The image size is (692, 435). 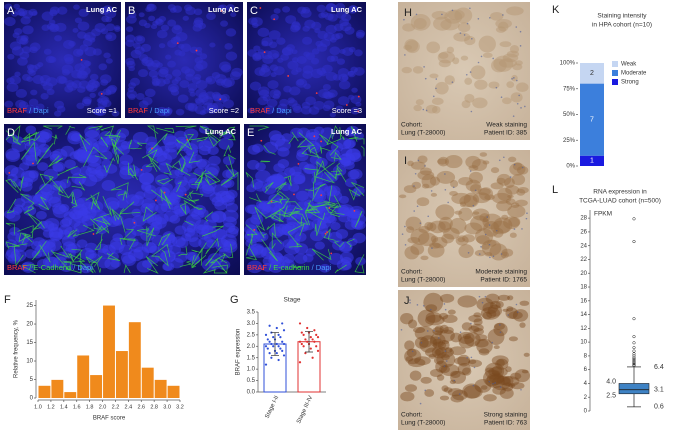 What do you see at coordinates (583, 329) in the screenshot?
I see `y-tick-label: 12` at bounding box center [583, 329].